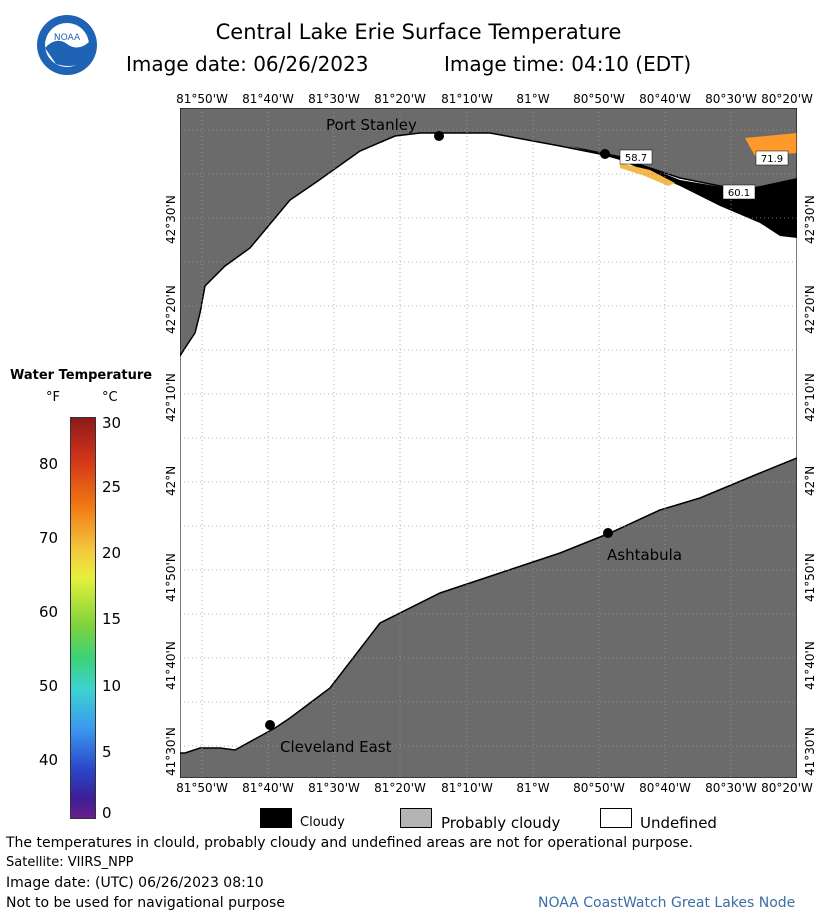 The height and width of the screenshot is (919, 837). Describe the element at coordinates (787, 99) in the screenshot. I see `lon-tick-top: 80°20'W` at that location.